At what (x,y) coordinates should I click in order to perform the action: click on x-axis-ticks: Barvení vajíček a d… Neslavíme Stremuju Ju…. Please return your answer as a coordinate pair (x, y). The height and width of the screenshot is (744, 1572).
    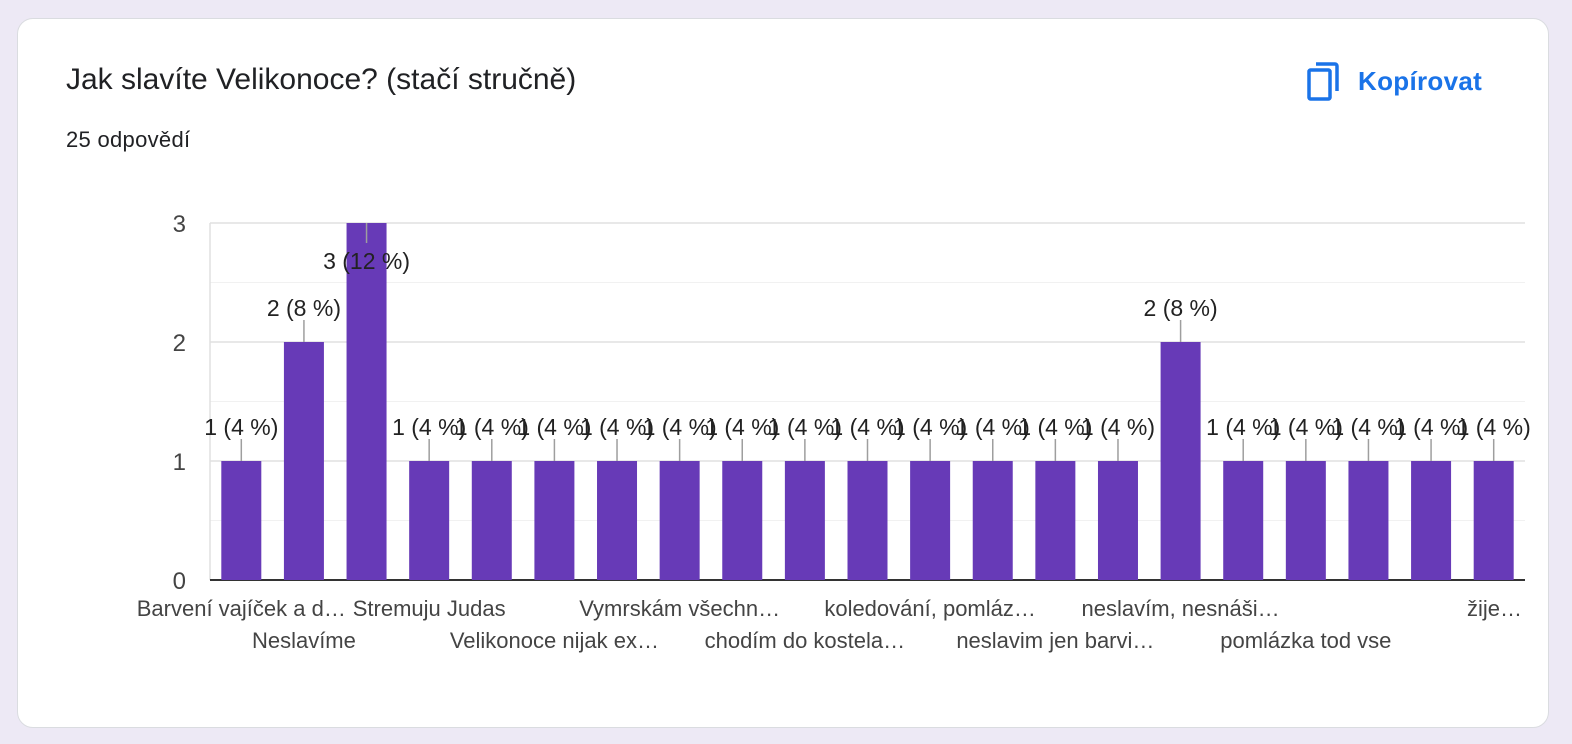
    Looking at the image, I should click on (829, 624).